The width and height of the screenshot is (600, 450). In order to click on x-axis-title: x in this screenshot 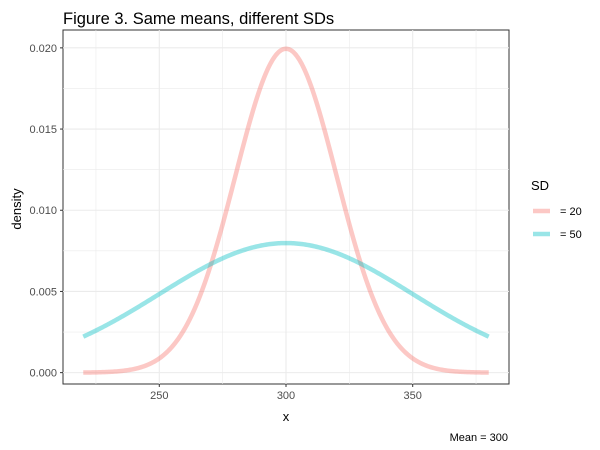, I will do `click(286, 416)`.